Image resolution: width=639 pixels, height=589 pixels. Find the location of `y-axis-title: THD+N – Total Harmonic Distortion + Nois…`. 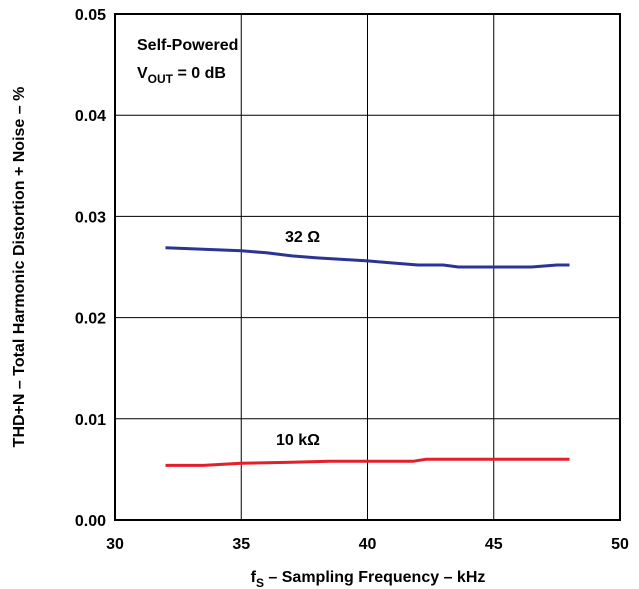

y-axis-title: THD+N – Total Harmonic Distortion + Nois… is located at coordinates (19, 267).